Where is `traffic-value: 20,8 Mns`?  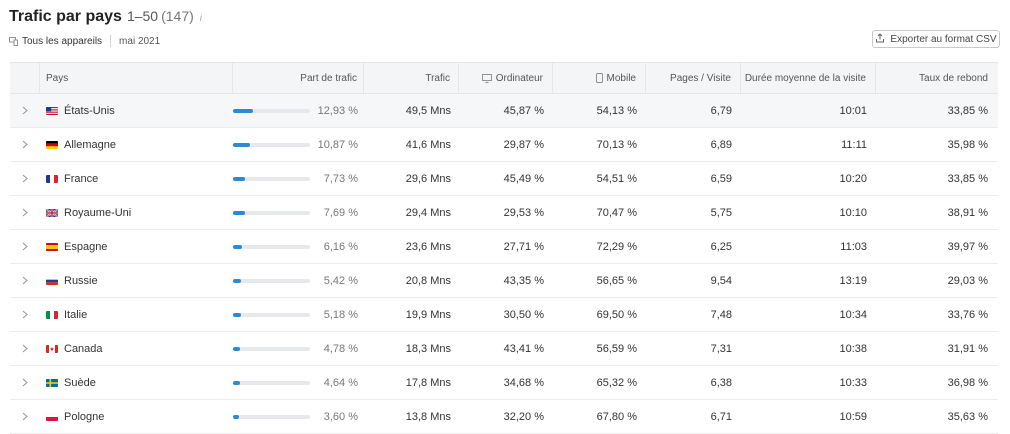 traffic-value: 20,8 Mns is located at coordinates (428, 280).